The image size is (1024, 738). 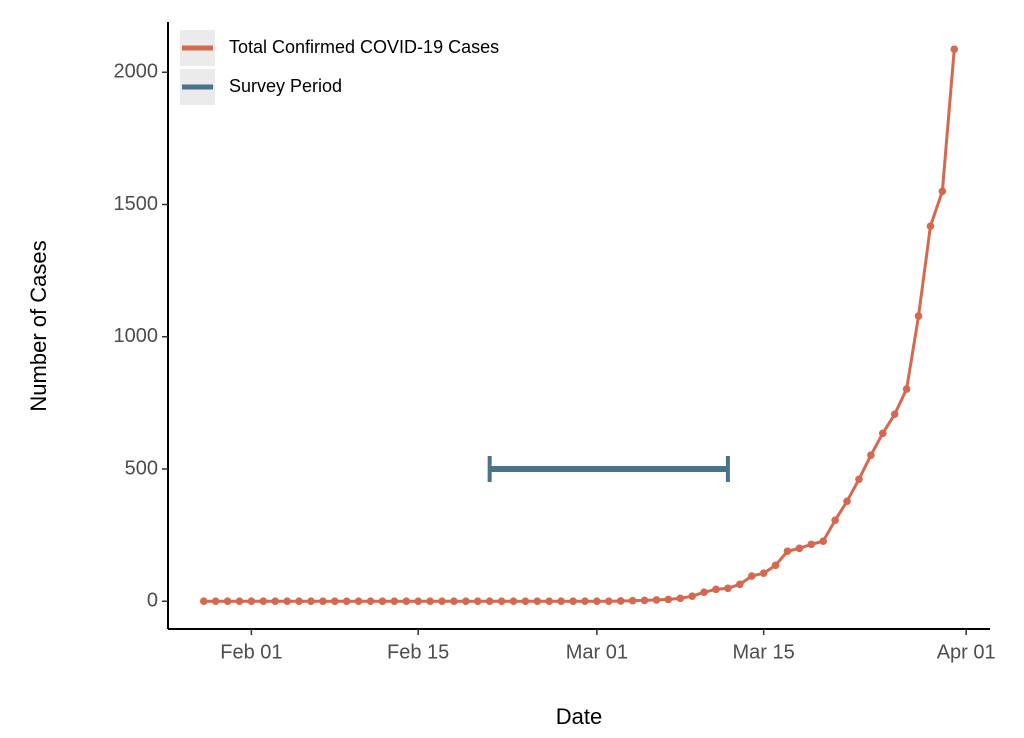 What do you see at coordinates (38, 325) in the screenshot?
I see `y-axis-title: Number of Cases` at bounding box center [38, 325].